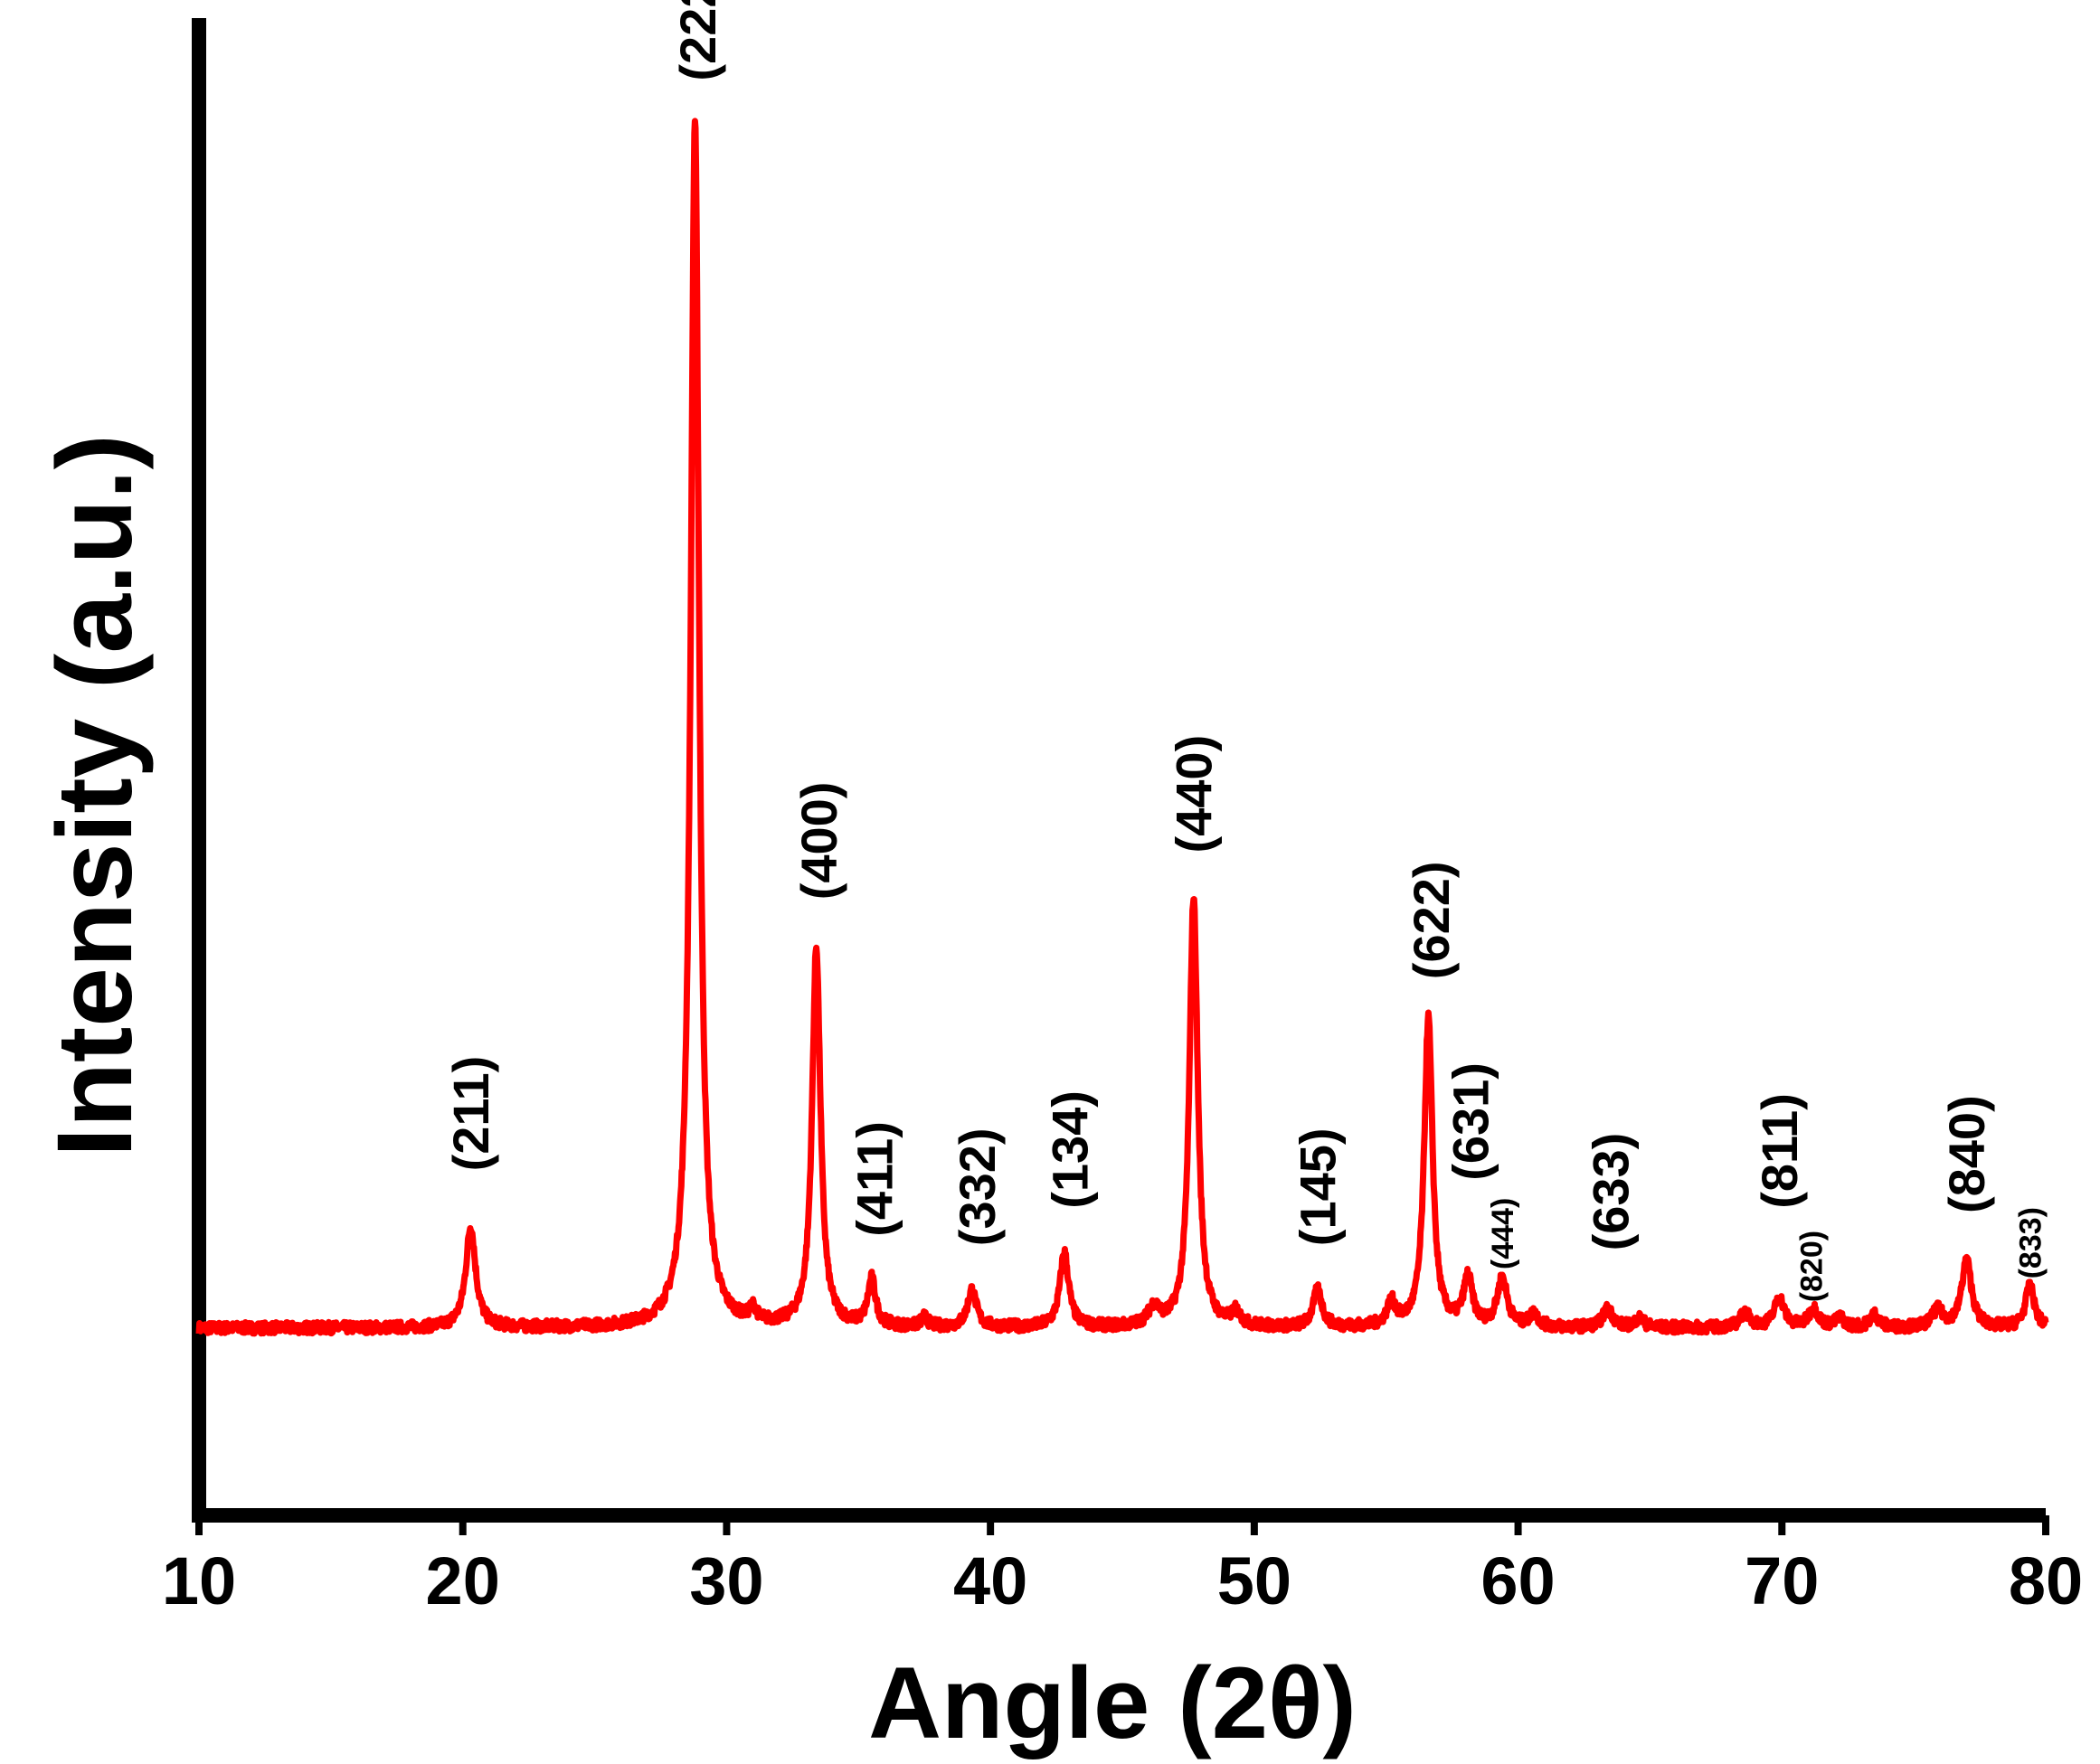  What do you see at coordinates (1122, 1525) in the screenshot?
I see `x-ticks` at bounding box center [1122, 1525].